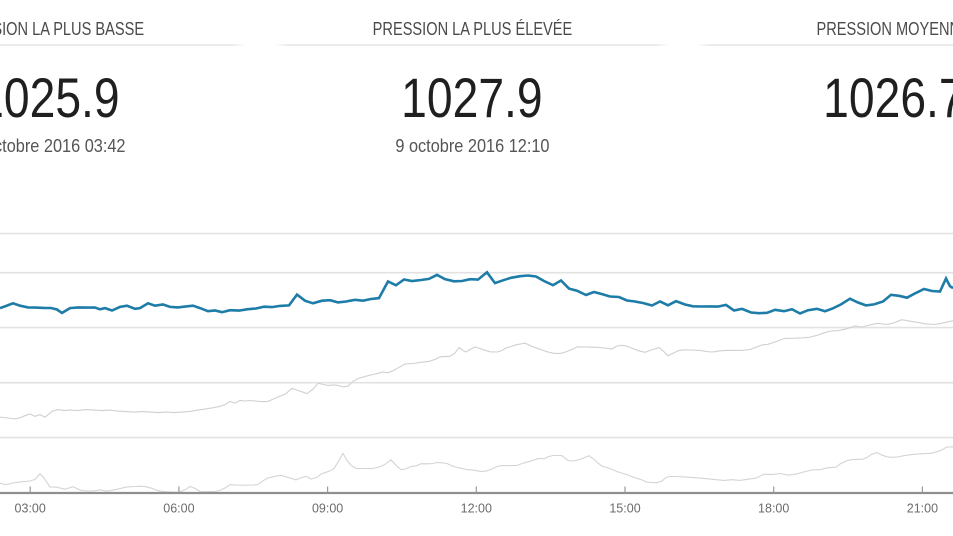 This screenshot has width=953, height=536. I want to click on svg-text: 03:00, so click(30, 509).